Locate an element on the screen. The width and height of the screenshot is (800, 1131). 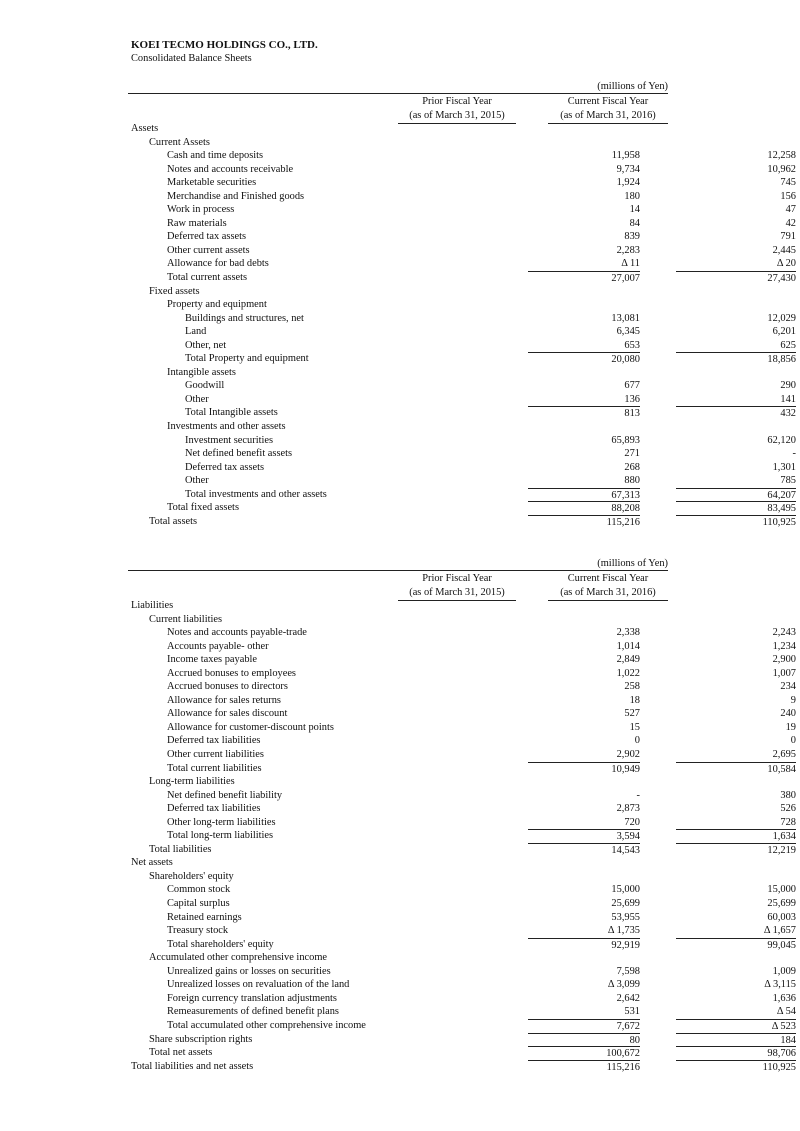
row-label: Income taxes payable is located at coordinates (212, 660).